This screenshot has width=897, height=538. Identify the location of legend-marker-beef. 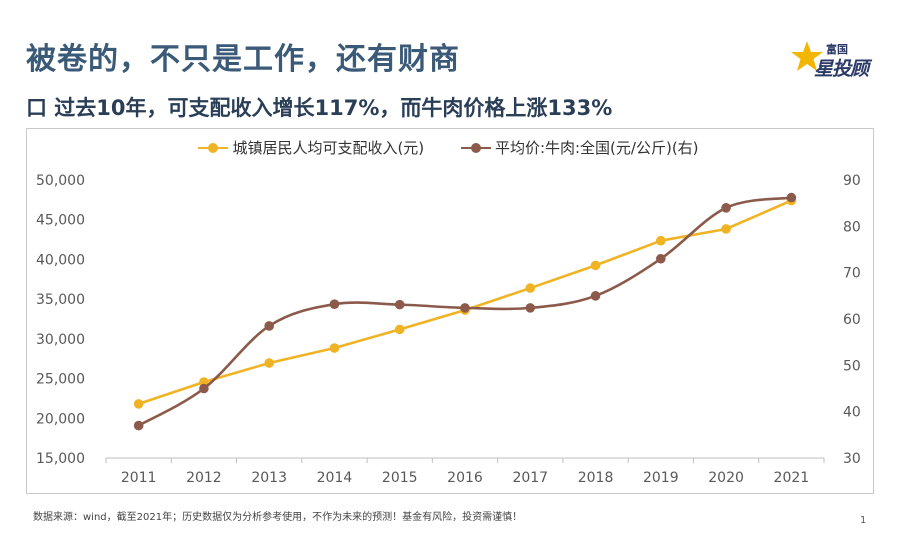
(475, 147).